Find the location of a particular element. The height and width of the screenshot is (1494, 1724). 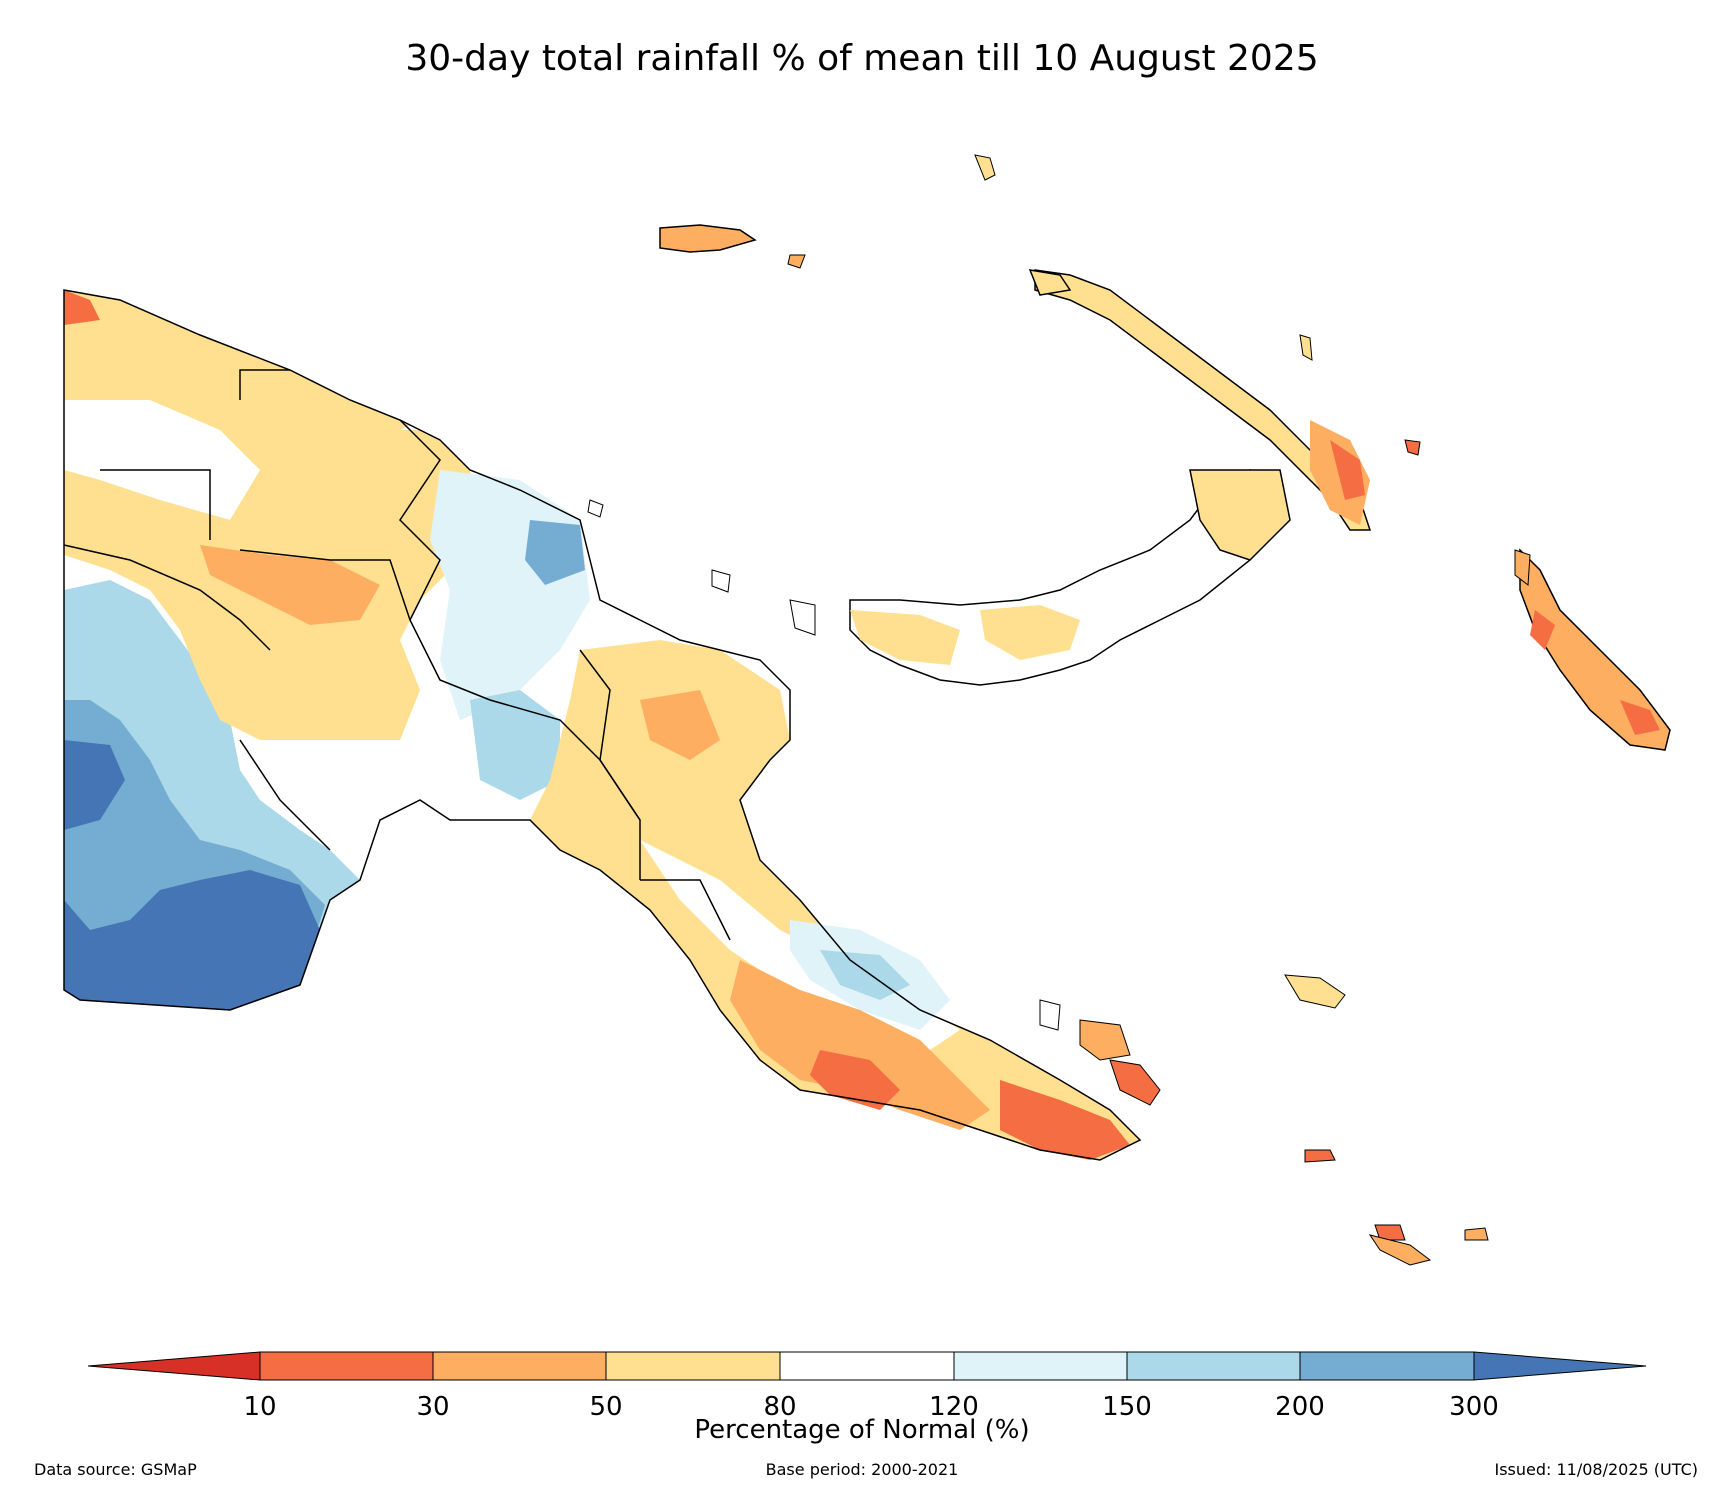

colorbar-tick-label: 150 is located at coordinates (1127, 1407).